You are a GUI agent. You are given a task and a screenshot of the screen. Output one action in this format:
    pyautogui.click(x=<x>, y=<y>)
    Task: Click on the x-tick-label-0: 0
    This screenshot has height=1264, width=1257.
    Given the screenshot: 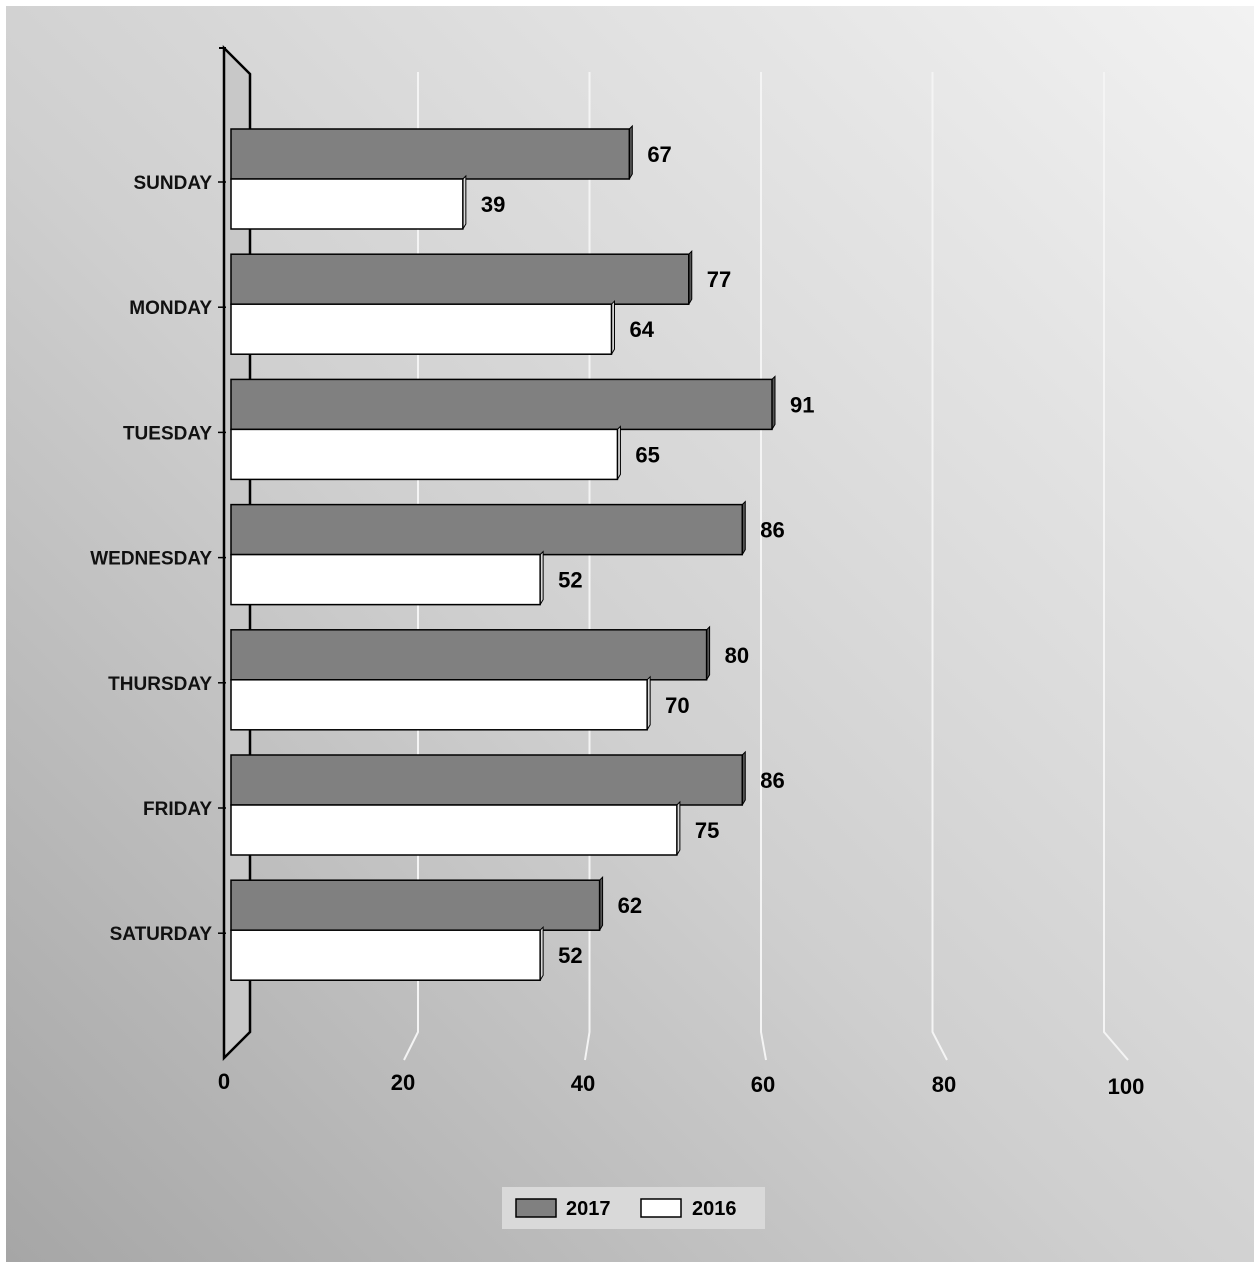 What is the action you would take?
    pyautogui.click(x=224, y=1081)
    